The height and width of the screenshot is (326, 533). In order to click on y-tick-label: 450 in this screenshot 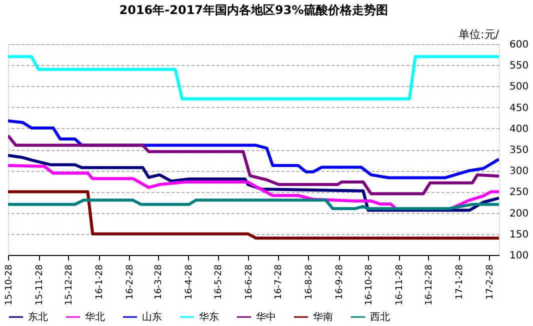, I will do `click(519, 108)`.